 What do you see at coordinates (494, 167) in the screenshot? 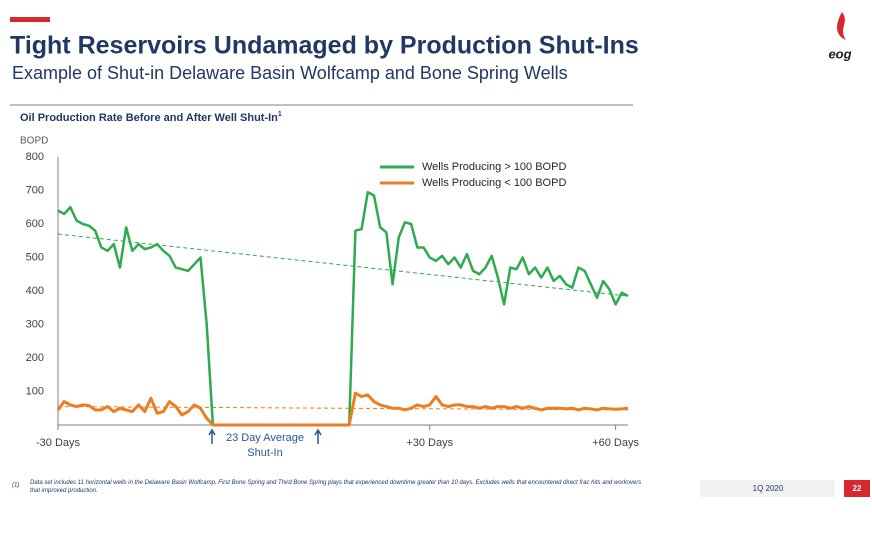
I see `legend-label: Wells Producing > 100 BOPD` at bounding box center [494, 167].